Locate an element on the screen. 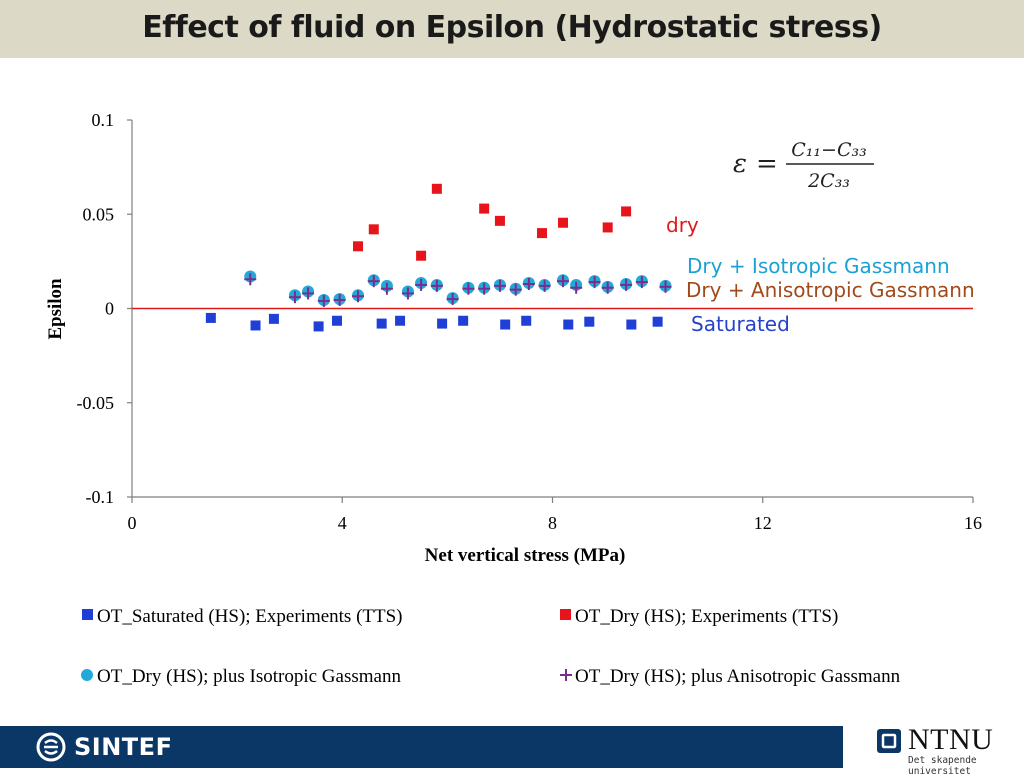 Image resolution: width=1024 pixels, height=777 pixels. sintef-swirl-icon is located at coordinates (51, 747).